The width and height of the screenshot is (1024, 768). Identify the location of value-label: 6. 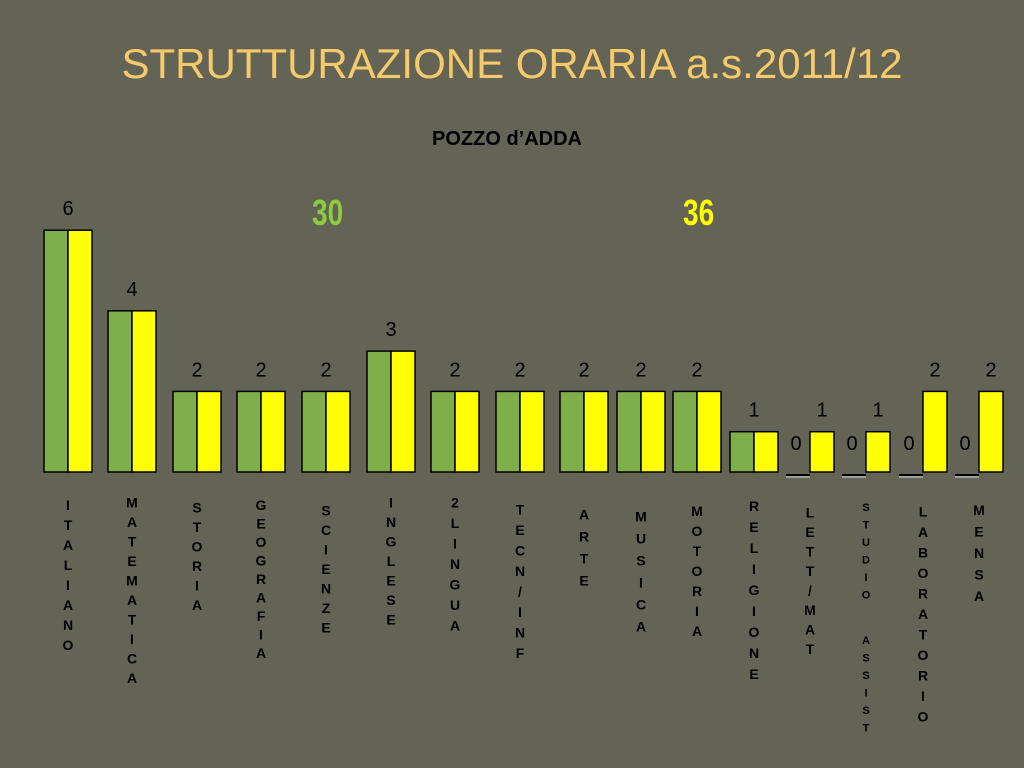
(67, 209).